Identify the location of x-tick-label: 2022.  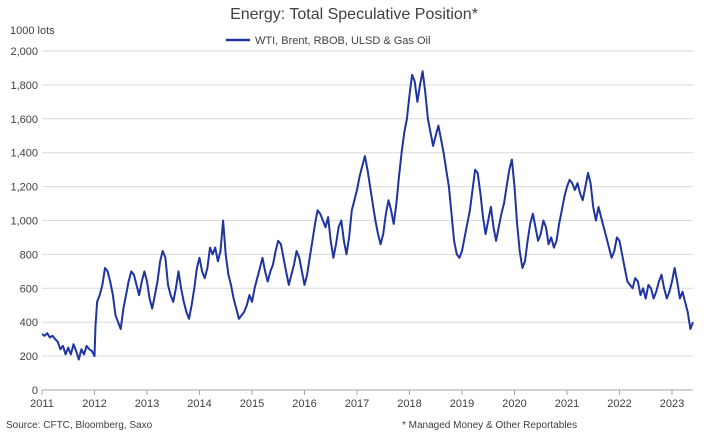
(619, 404).